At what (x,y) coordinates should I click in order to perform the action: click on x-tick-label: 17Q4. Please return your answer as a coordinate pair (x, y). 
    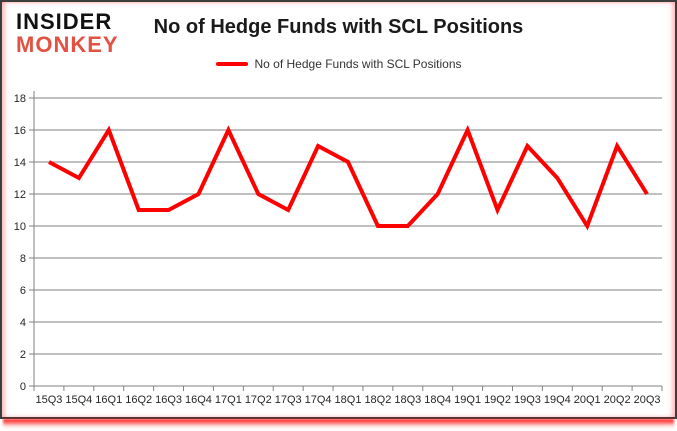
    Looking at the image, I should click on (318, 400).